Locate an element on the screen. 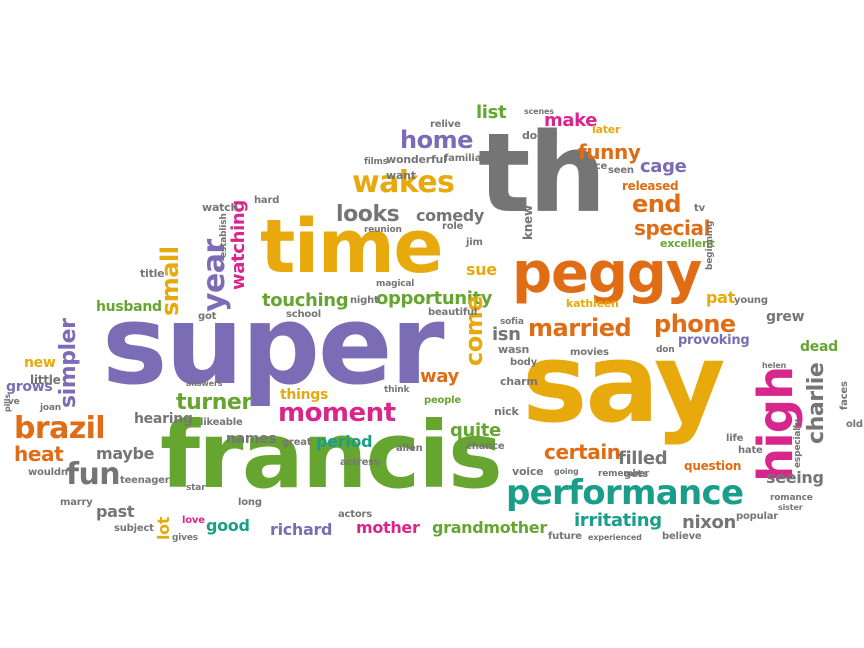 Image resolution: width=864 pixels, height=648 pixels. word-fun: fun is located at coordinates (93, 474).